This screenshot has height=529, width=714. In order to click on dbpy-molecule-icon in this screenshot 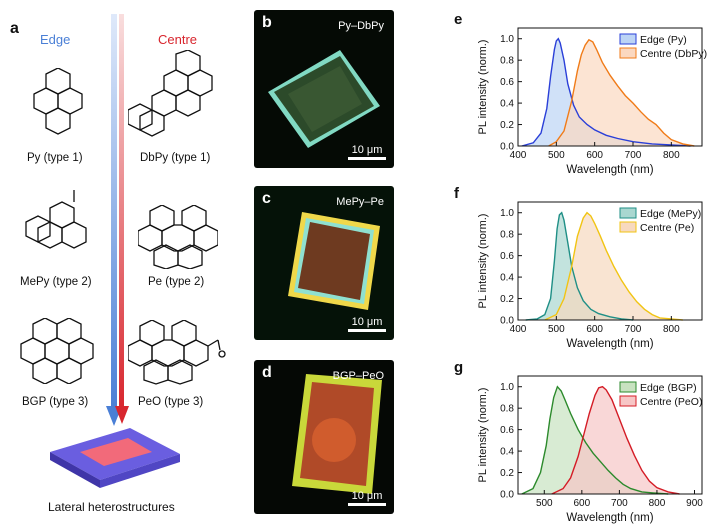, I will do `click(170, 93)`.